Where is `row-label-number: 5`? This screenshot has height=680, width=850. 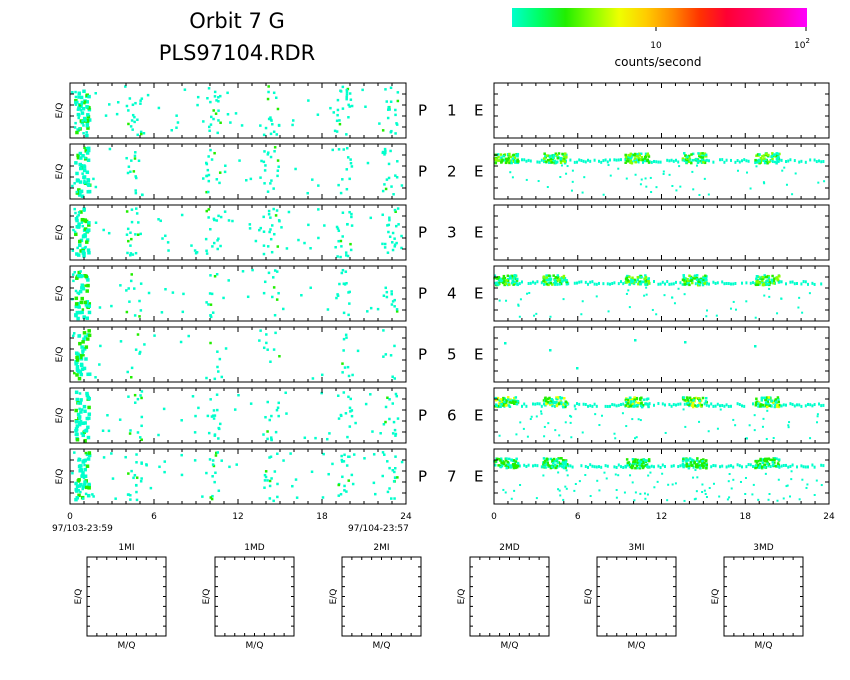
row-label-number: 5 is located at coordinates (452, 355).